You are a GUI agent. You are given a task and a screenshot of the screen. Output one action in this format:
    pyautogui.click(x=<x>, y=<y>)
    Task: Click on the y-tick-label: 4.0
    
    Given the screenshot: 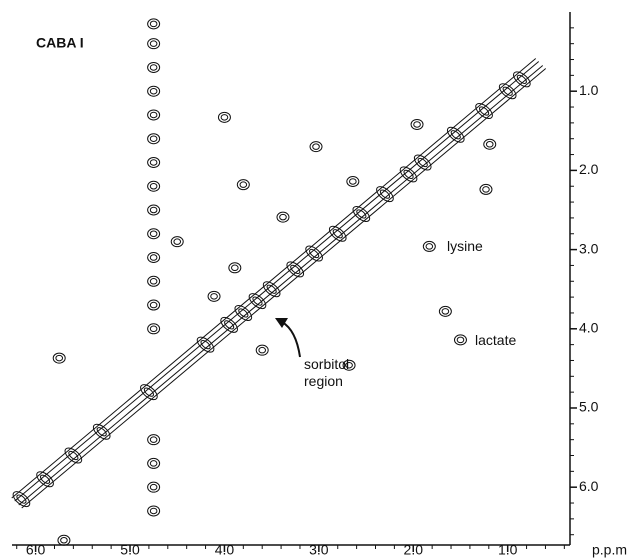 What is the action you would take?
    pyautogui.click(x=589, y=327)
    